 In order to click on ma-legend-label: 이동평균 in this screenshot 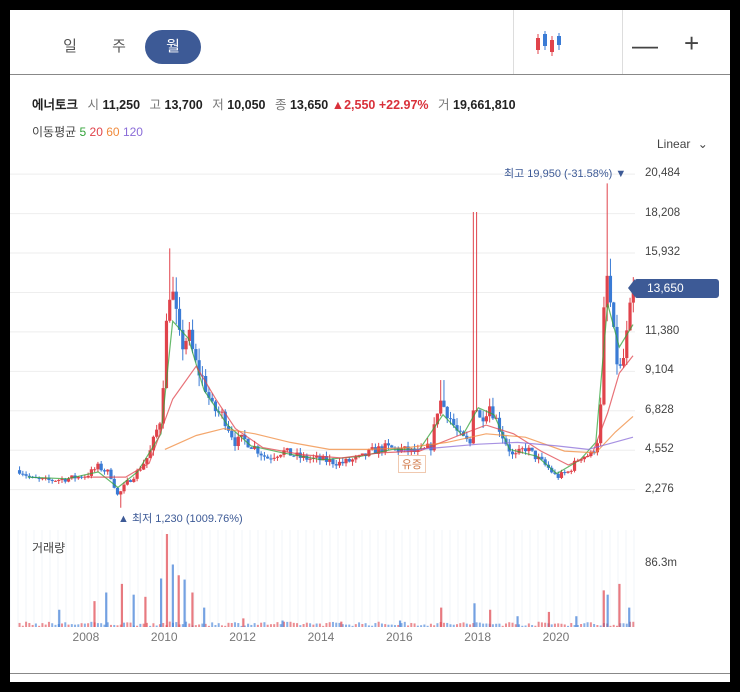, I will do `click(54, 132)`.